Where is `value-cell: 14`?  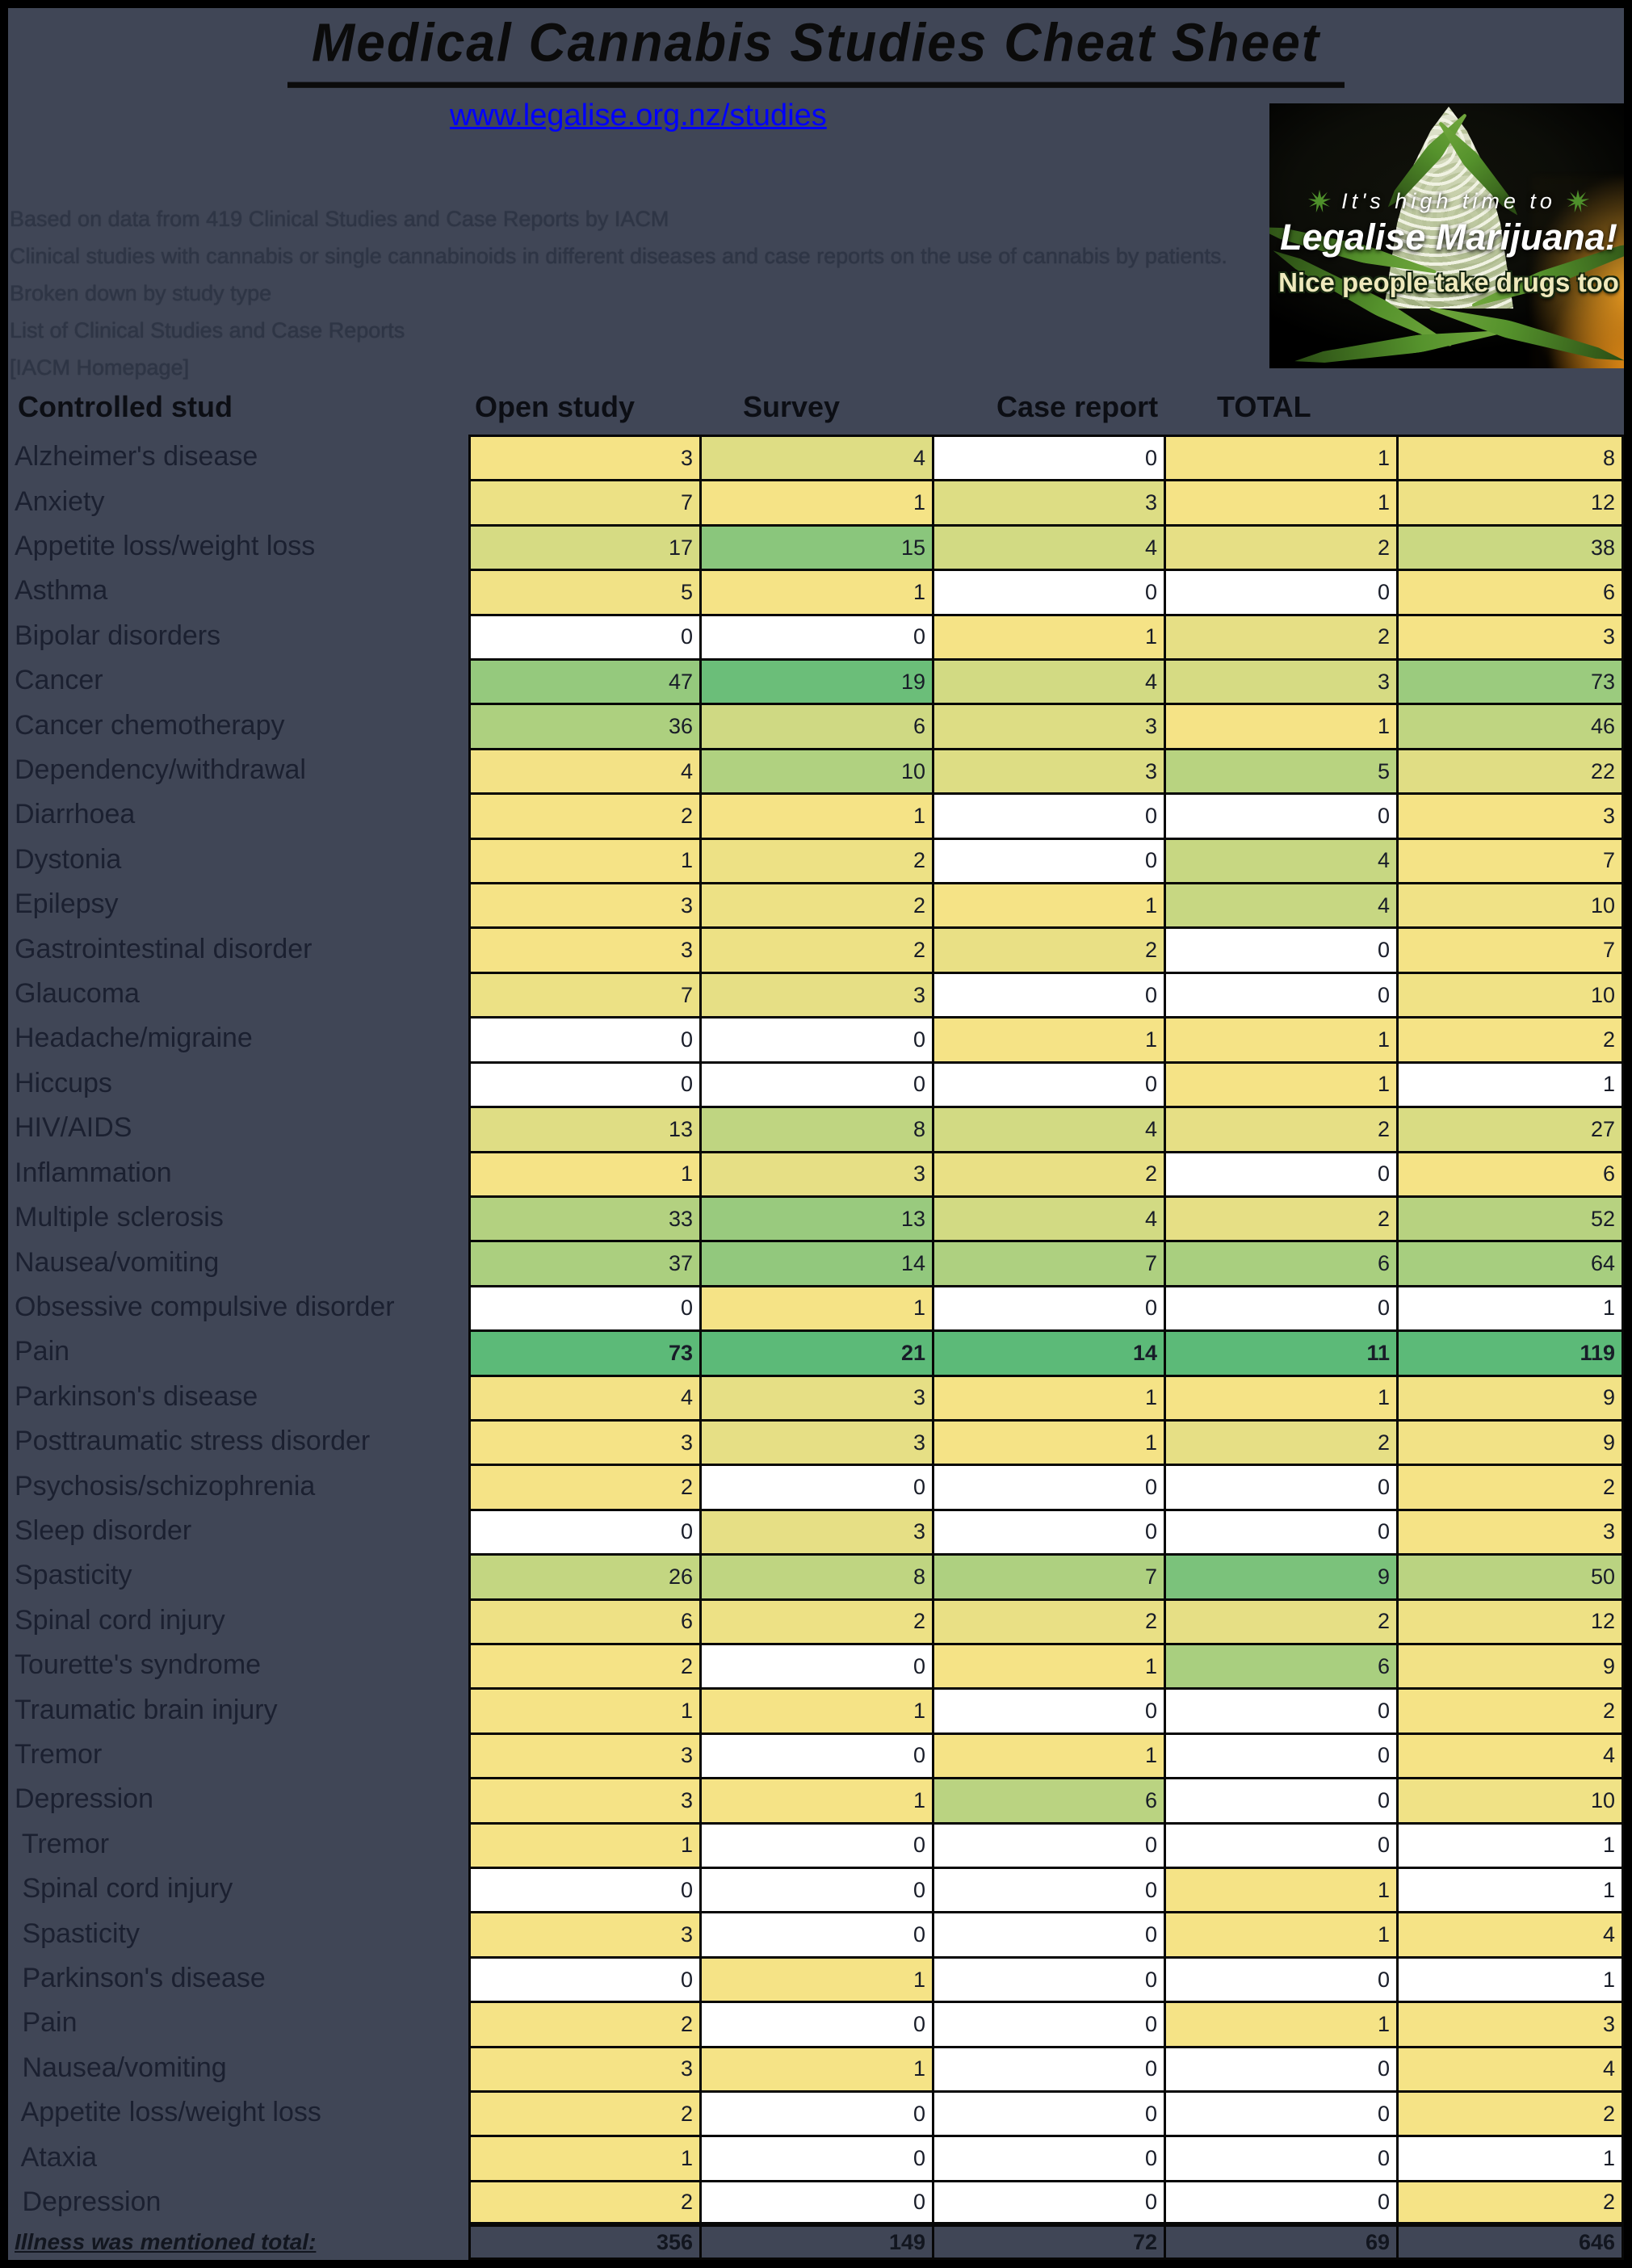
value-cell: 14 is located at coordinates (1048, 1352).